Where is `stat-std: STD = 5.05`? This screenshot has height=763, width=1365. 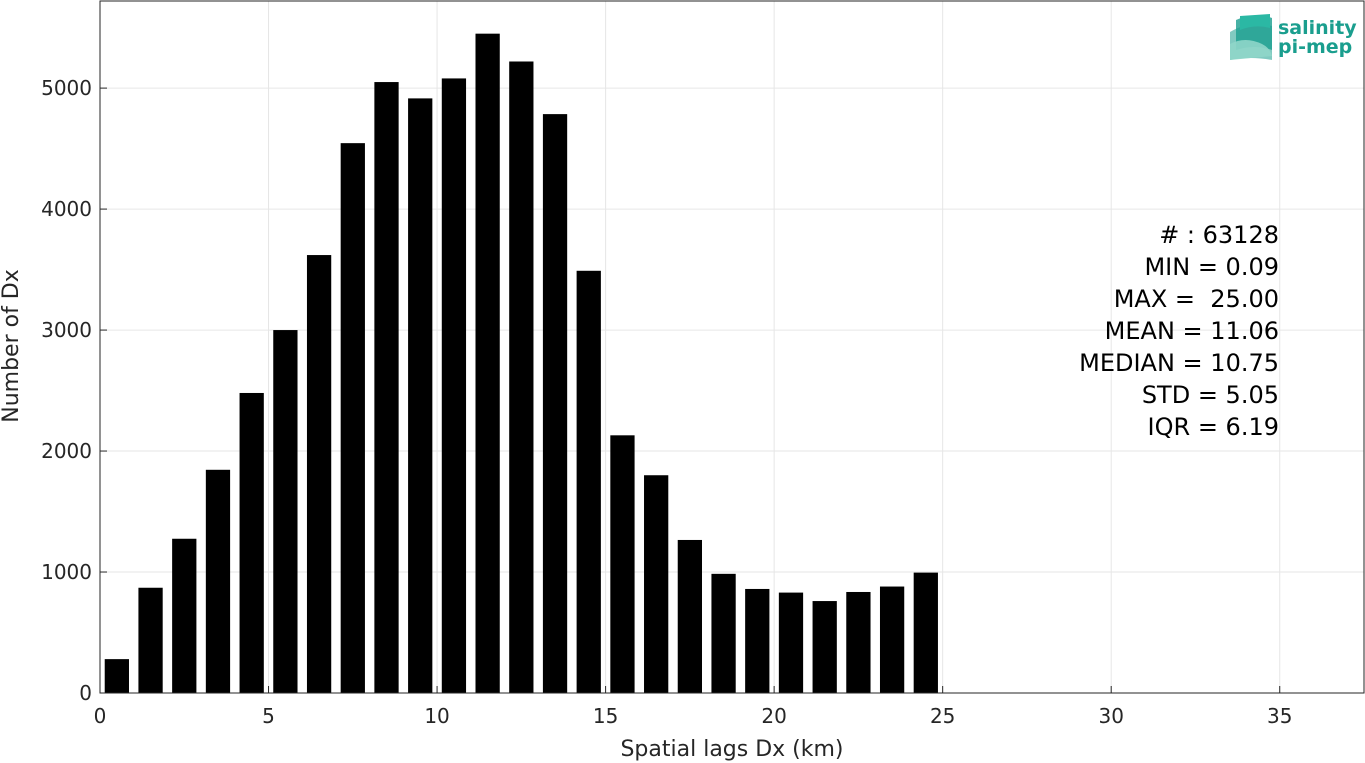
stat-std: STD = 5.05 is located at coordinates (1210, 395).